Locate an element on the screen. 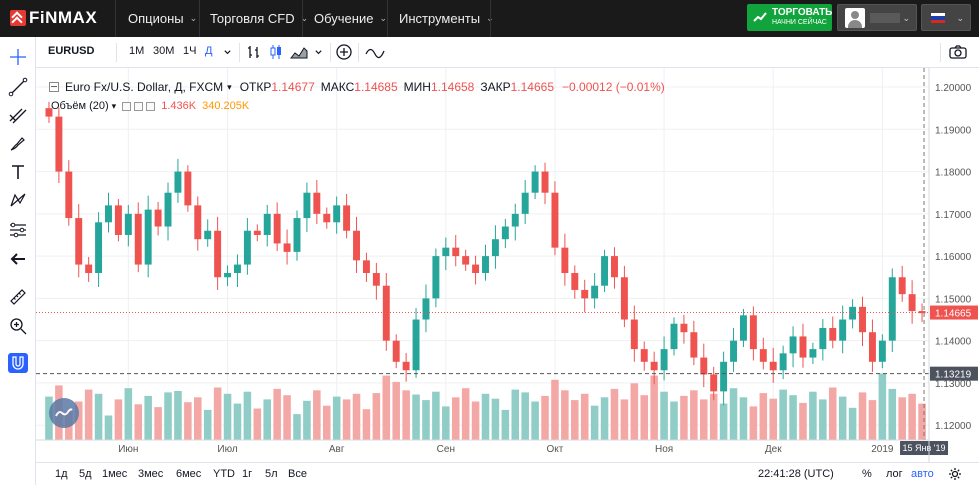 The image size is (979, 485). chevron-down-icon: ⌄ is located at coordinates (193, 18).